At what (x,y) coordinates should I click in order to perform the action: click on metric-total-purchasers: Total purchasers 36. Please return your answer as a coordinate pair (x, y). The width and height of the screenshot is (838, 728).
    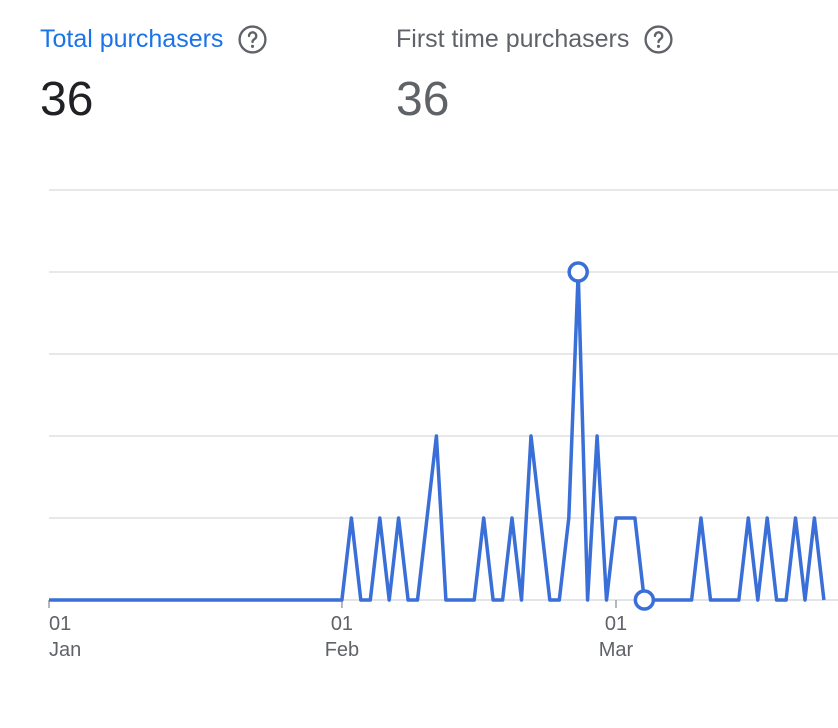
    Looking at the image, I should click on (154, 76).